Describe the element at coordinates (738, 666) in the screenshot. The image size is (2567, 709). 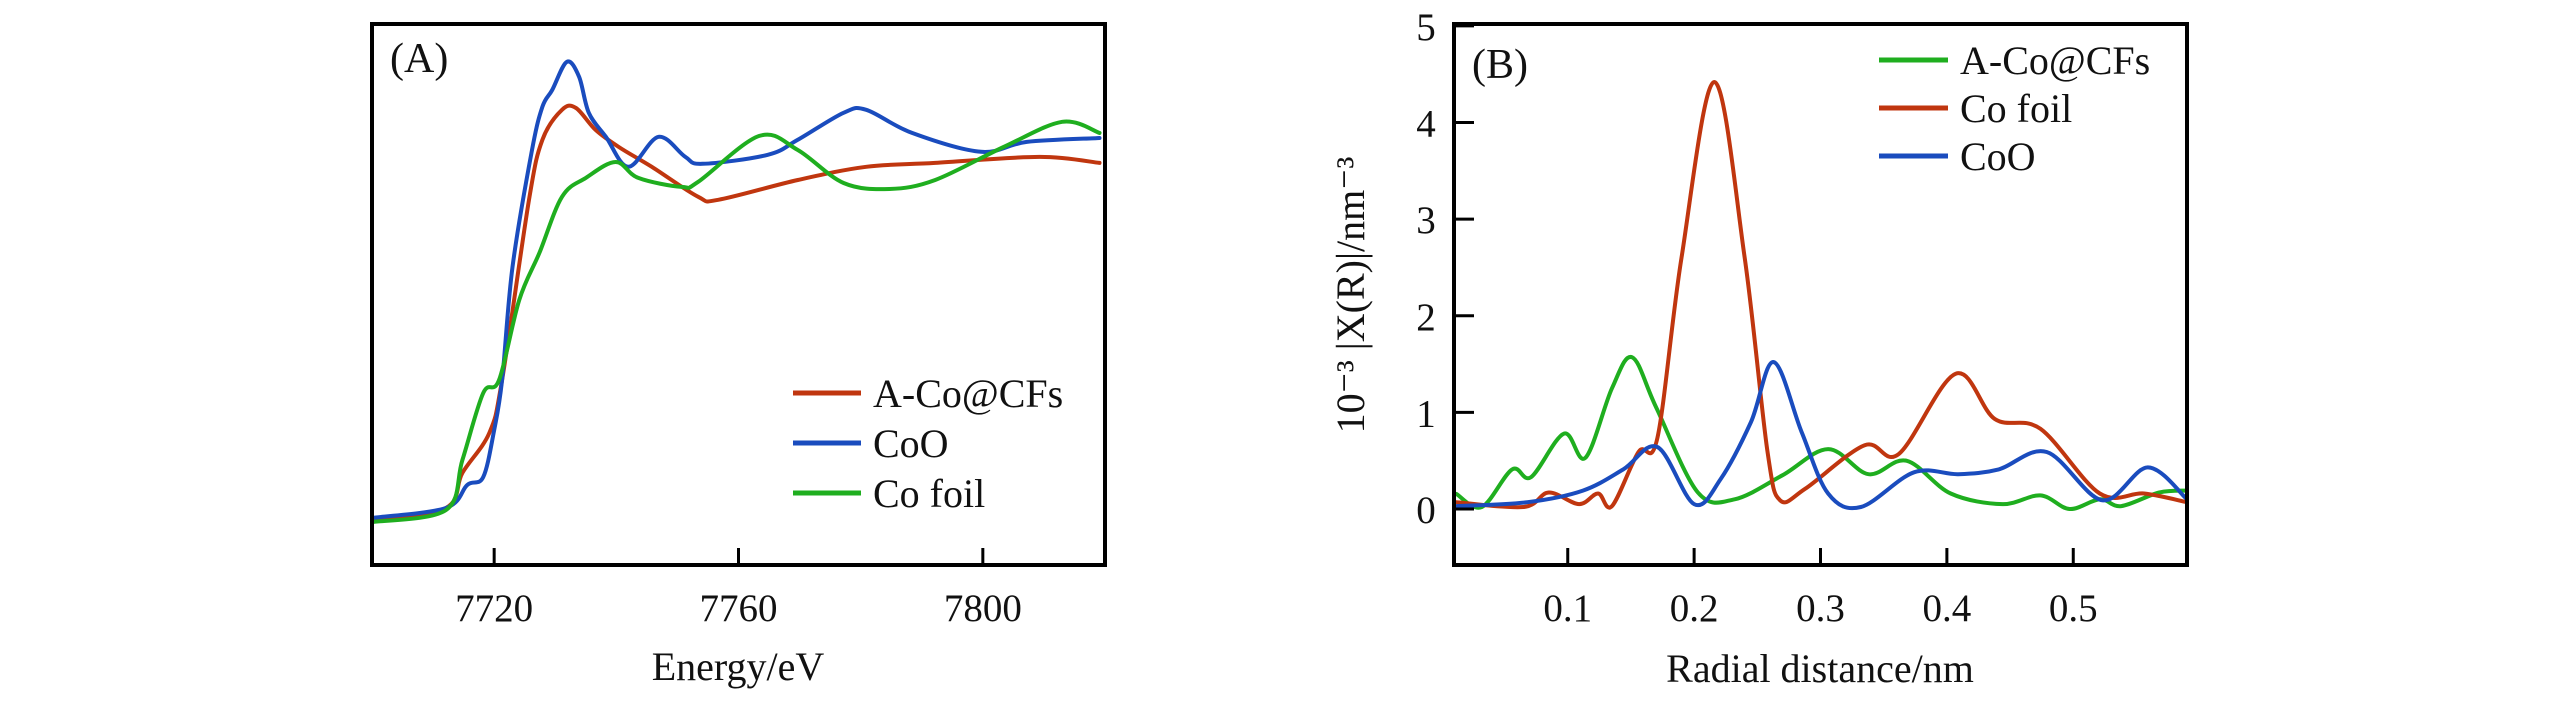
I see `panel-a-x-axis-title: Energy/eV` at that location.